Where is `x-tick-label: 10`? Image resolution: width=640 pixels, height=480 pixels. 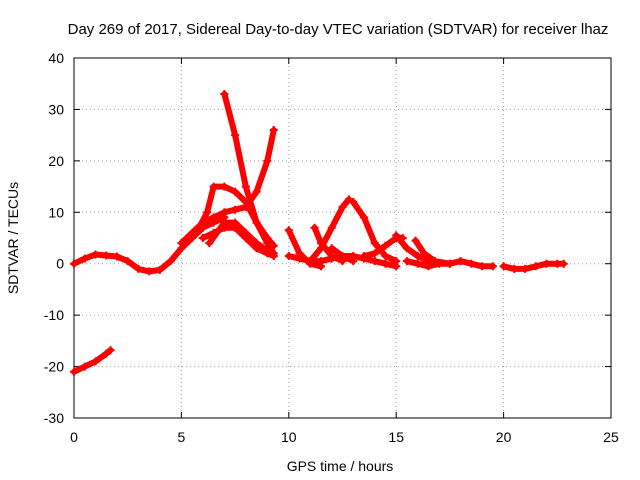 x-tick-label: 10 is located at coordinates (289, 437).